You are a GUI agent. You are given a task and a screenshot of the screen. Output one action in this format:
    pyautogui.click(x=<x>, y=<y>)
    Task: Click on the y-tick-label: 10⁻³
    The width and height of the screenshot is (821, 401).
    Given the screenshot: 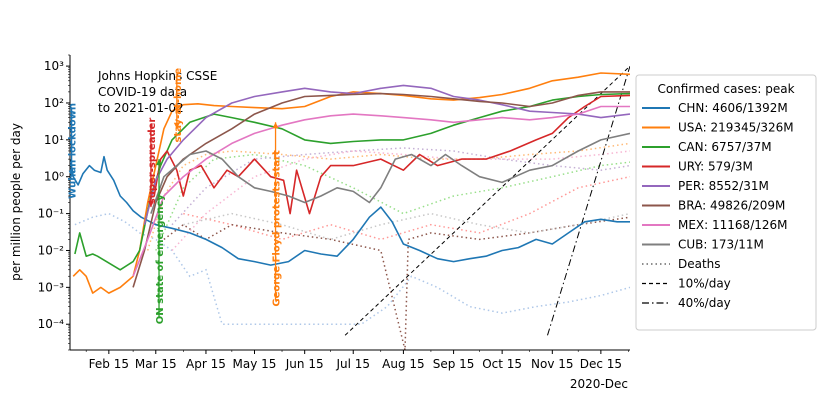 What is the action you would take?
    pyautogui.click(x=51, y=287)
    